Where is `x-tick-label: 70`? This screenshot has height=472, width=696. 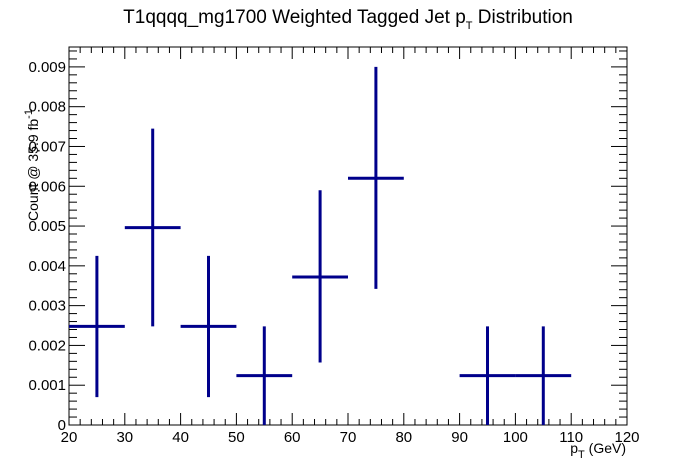 x-tick-label: 70 is located at coordinates (348, 437).